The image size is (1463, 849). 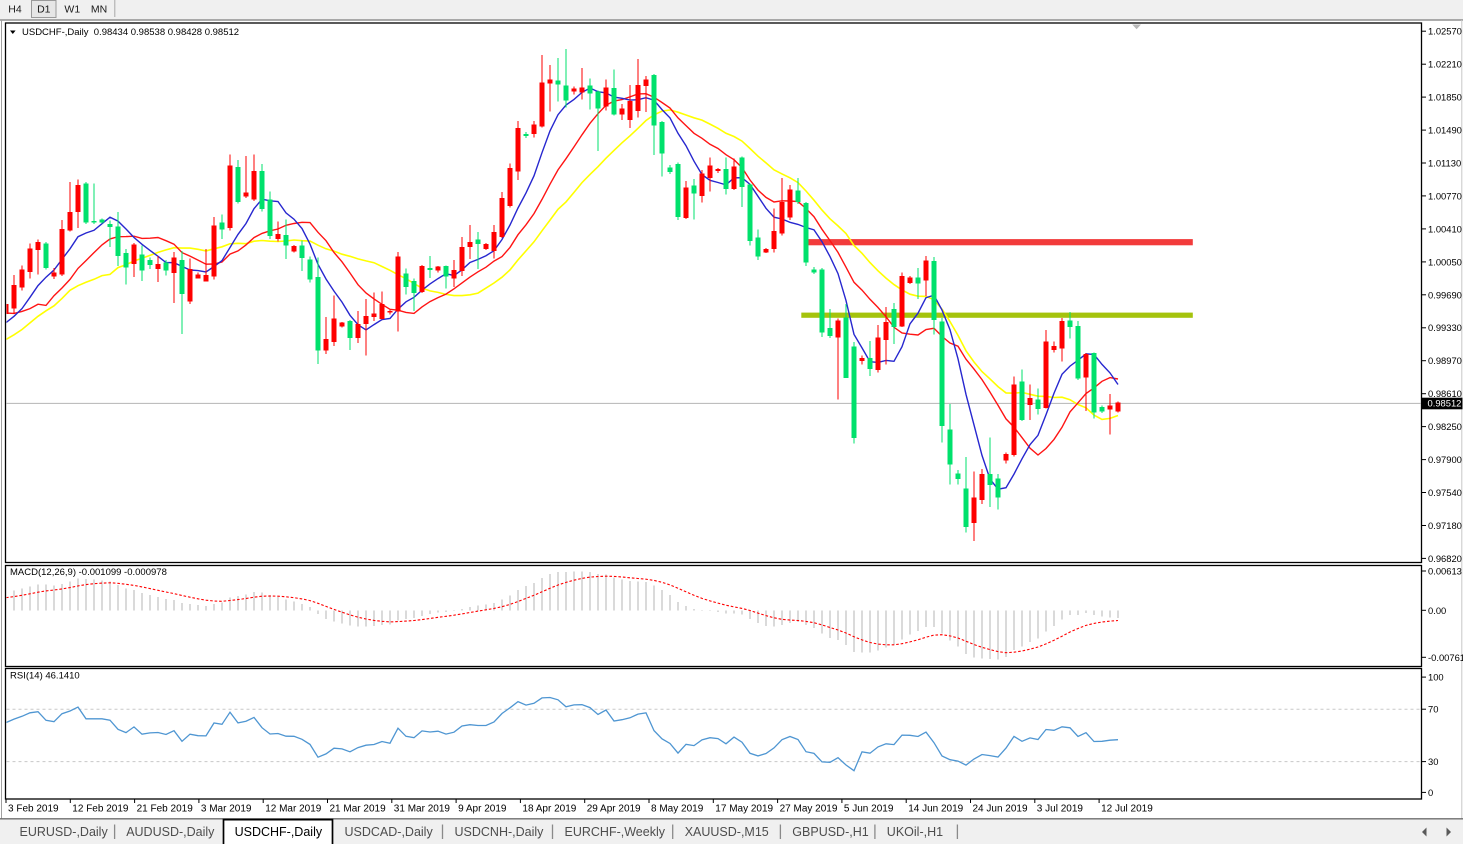 What do you see at coordinates (1060, 809) in the screenshot?
I see `svg-text: 3 Jul 2019` at bounding box center [1060, 809].